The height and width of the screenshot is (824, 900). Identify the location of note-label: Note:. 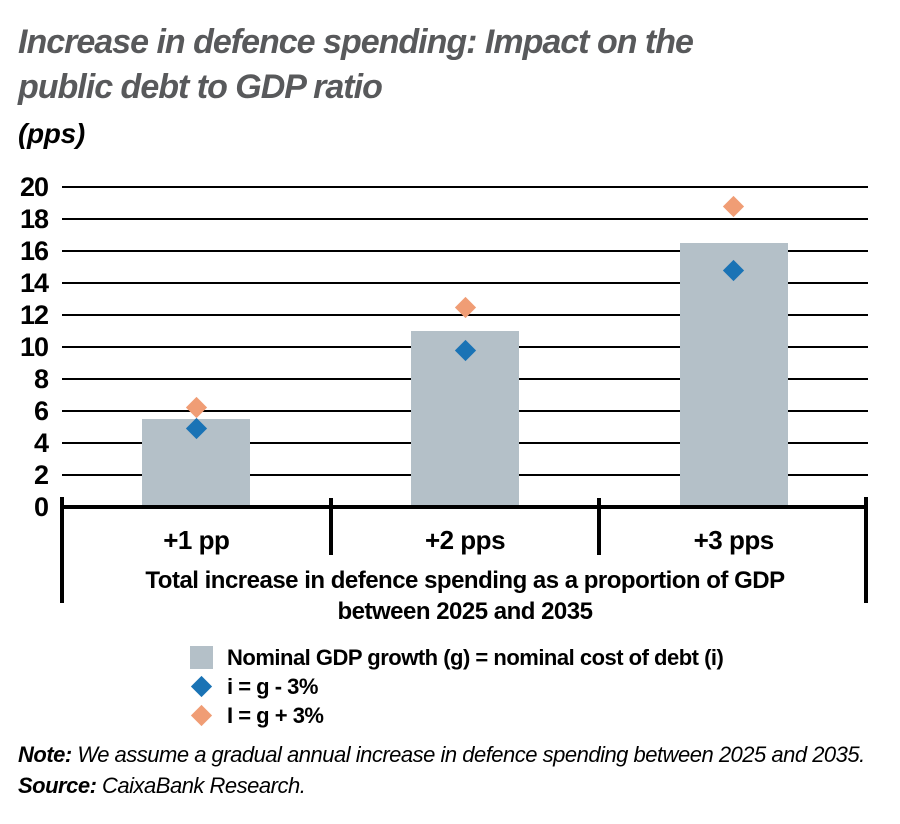
(45, 754).